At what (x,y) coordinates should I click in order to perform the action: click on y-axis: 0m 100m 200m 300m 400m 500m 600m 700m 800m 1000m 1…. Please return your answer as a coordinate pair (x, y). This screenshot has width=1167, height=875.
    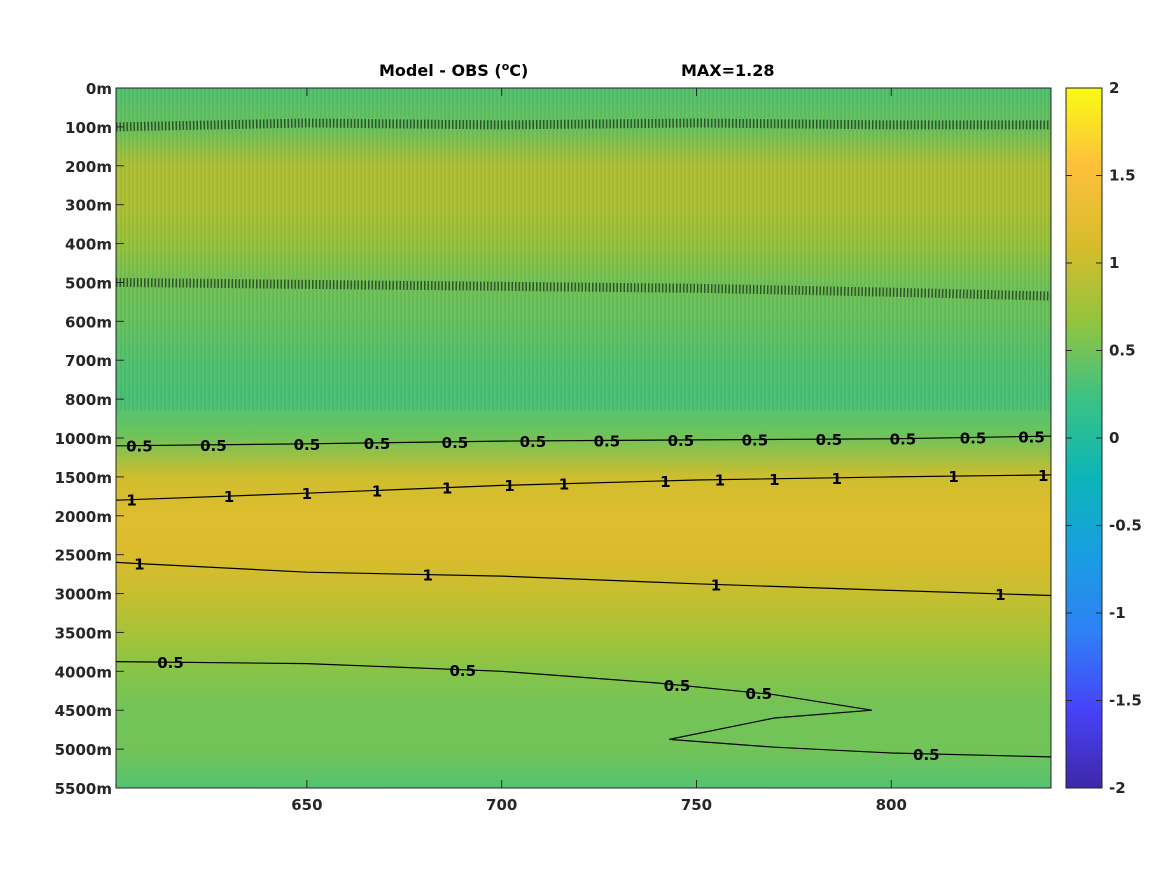
    Looking at the image, I should click on (89, 439).